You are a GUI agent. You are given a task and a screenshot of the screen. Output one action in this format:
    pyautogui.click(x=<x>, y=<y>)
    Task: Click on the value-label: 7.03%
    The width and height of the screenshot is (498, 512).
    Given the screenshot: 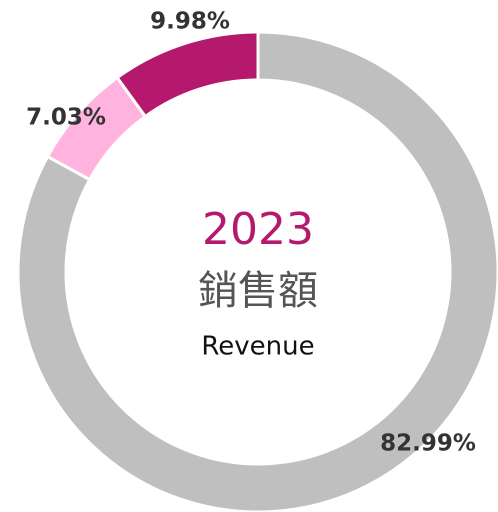 What is the action you would take?
    pyautogui.click(x=66, y=118)
    